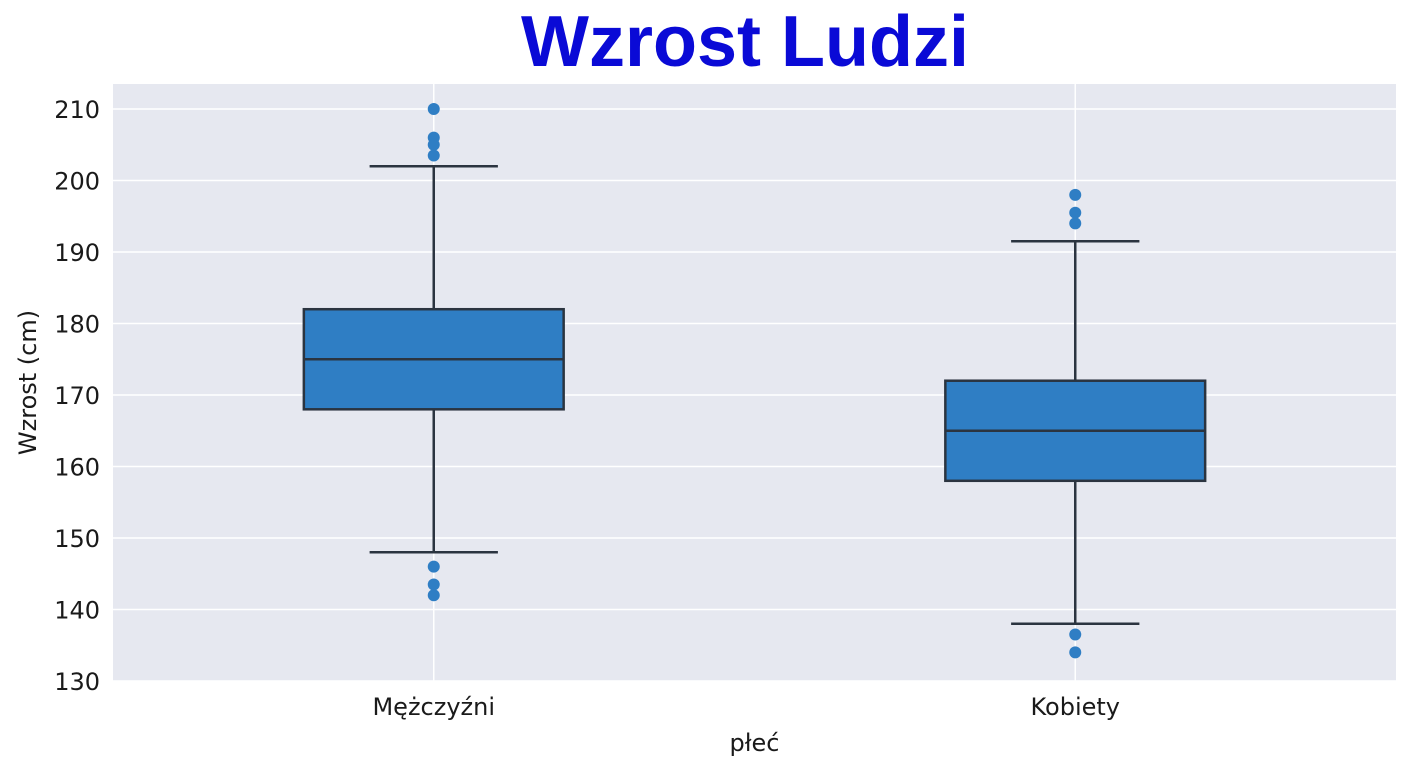  Describe the element at coordinates (28, 382) in the screenshot. I see `y-axis-label: Wzrost (cm)` at that location.